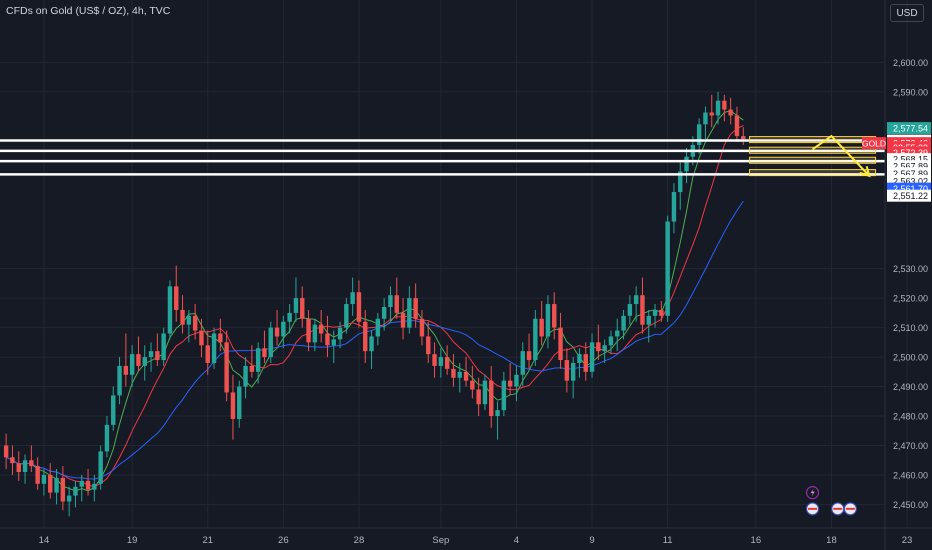 The width and height of the screenshot is (932, 550). What do you see at coordinates (910, 189) in the screenshot?
I see `price-label: 2,561.70` at bounding box center [910, 189].